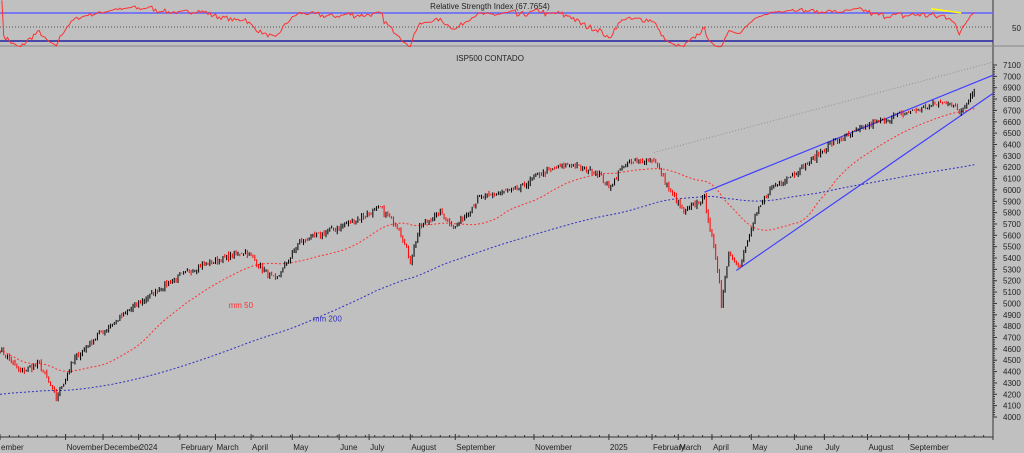 Image resolution: width=1024 pixels, height=453 pixels. I want to click on y-tick-label: 5900, so click(1012, 201).